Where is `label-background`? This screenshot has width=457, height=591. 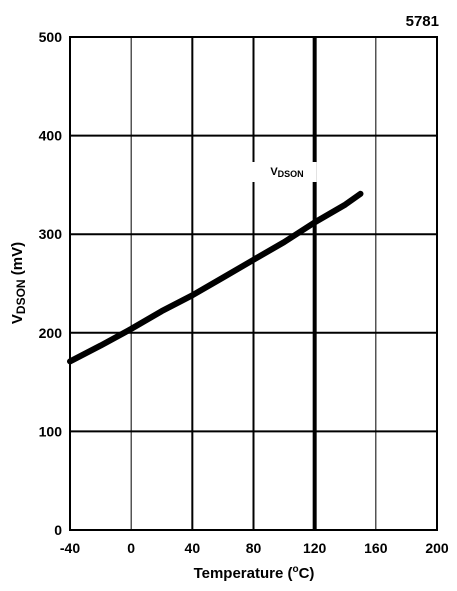
label-background is located at coordinates (284, 172).